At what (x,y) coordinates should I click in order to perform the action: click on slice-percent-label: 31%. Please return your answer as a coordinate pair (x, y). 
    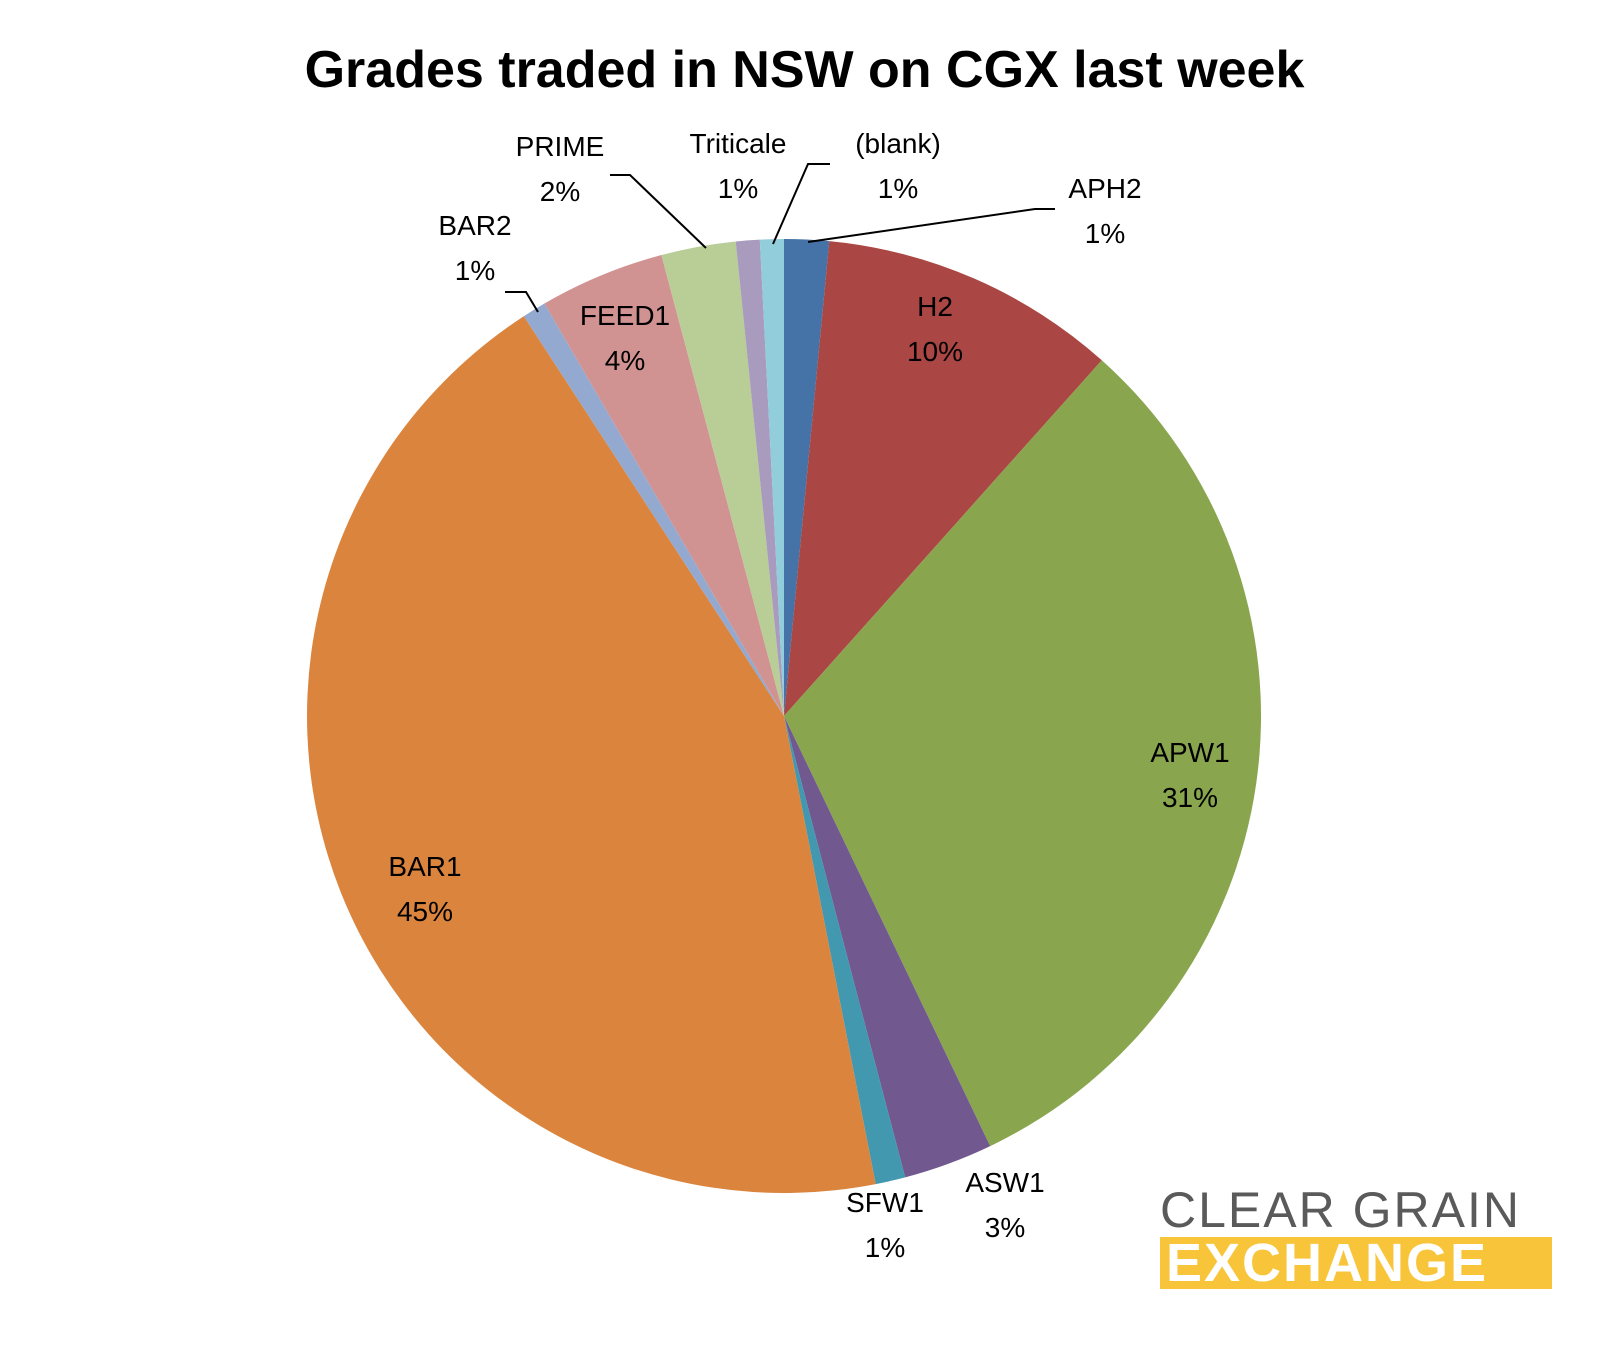
    Looking at the image, I should click on (1190, 797).